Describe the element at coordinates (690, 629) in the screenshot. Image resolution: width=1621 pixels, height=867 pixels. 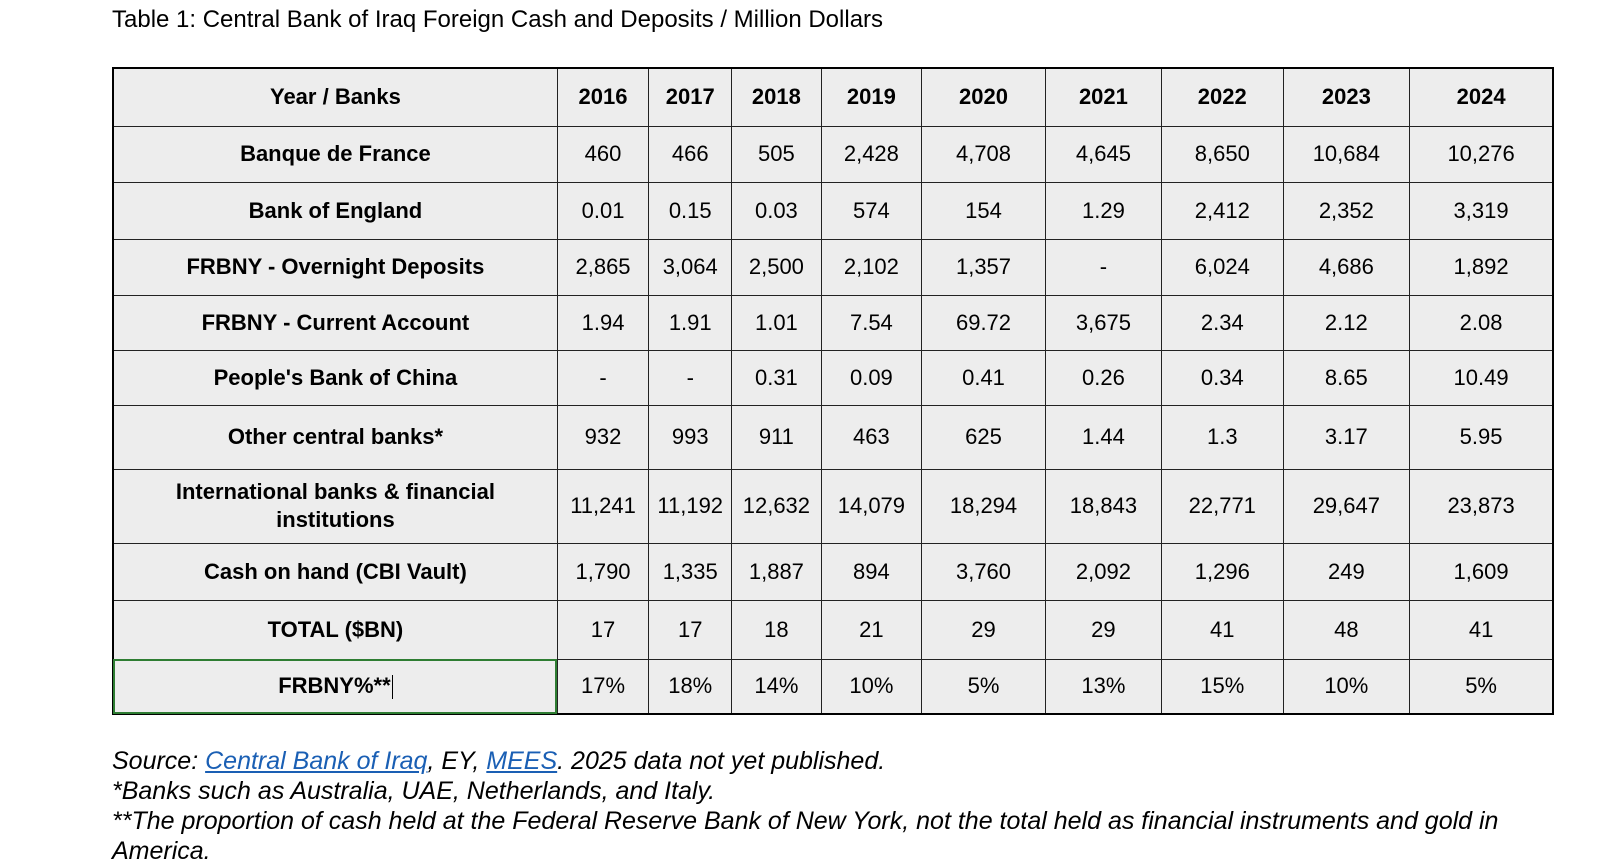
I see `table-cell-2017: 17` at that location.